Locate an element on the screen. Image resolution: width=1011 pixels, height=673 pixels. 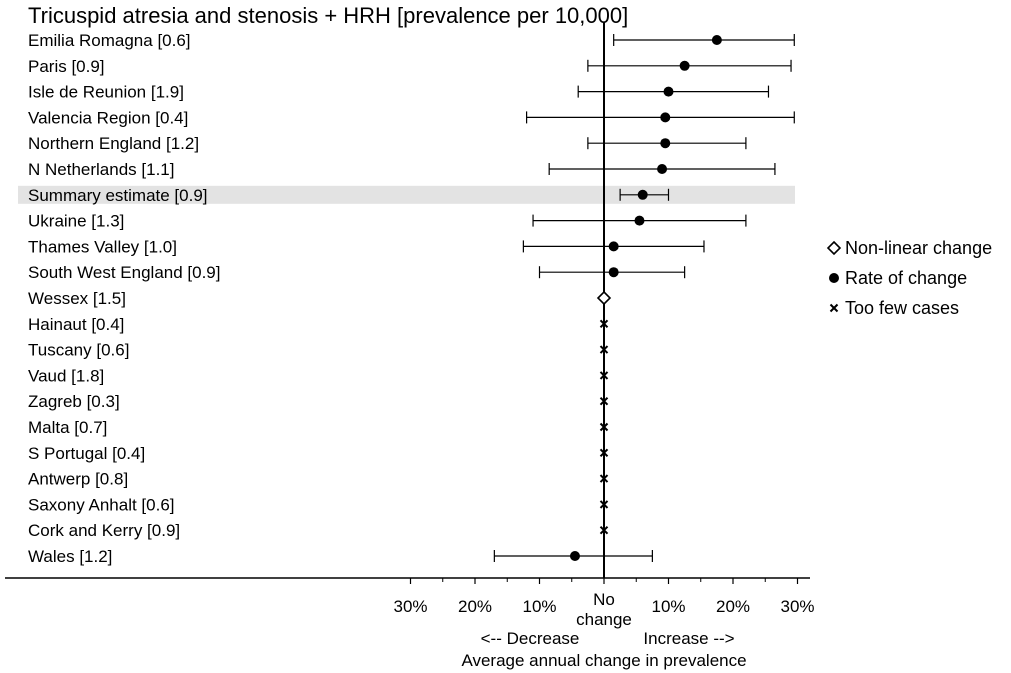
row-label: Valencia Region [0.4] is located at coordinates (108, 117).